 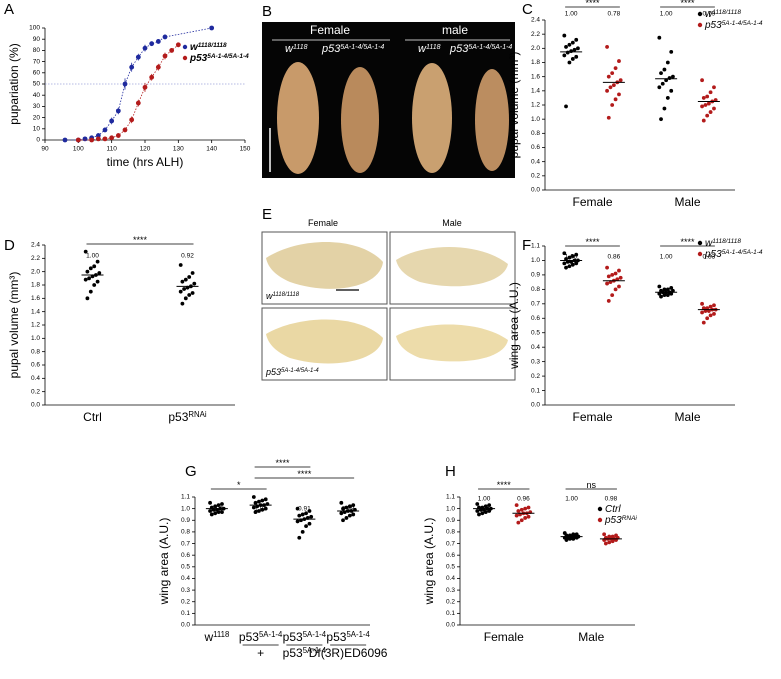 I want to click on legend-label: p535A-1-4/5A-1-4, so click(x=733, y=255).